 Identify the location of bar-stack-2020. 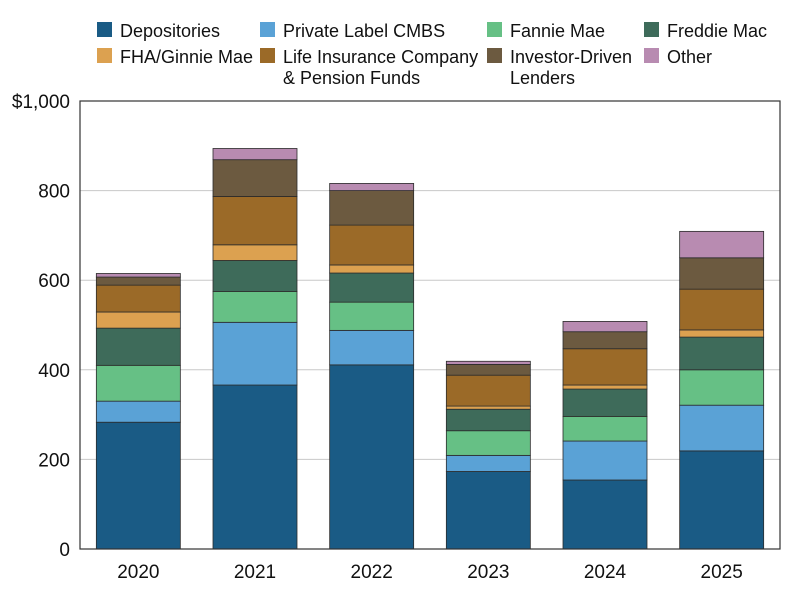
(138, 411).